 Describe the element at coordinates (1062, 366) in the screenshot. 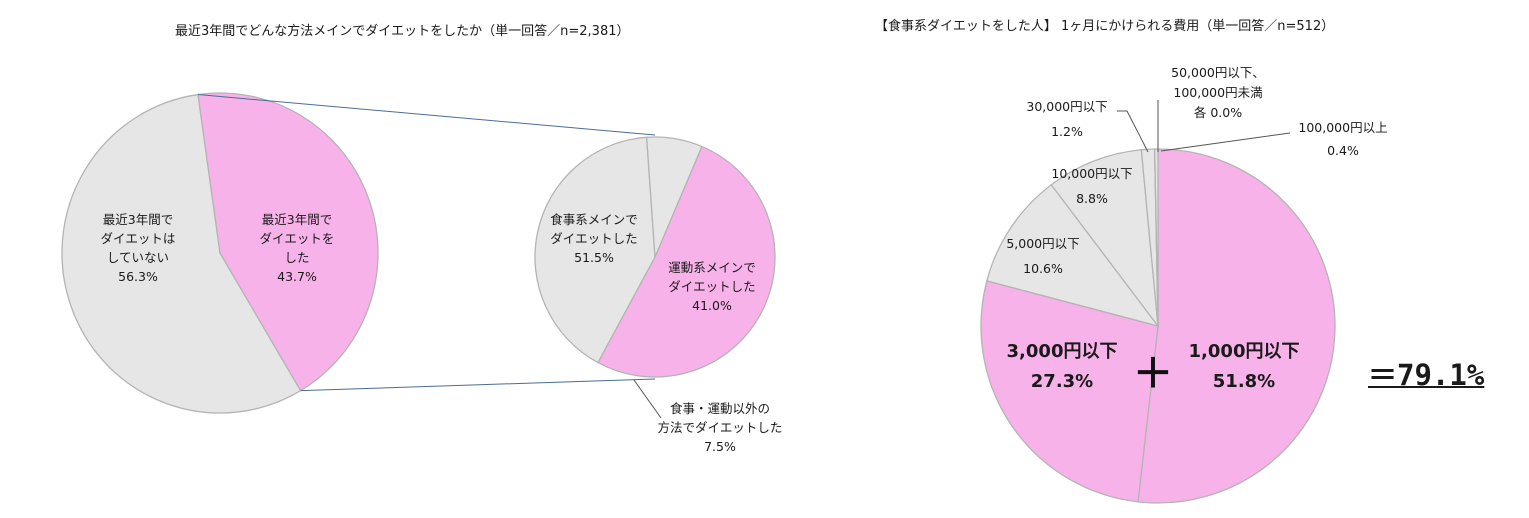

I see `label-3000: 3,000円以下 27.3%` at that location.